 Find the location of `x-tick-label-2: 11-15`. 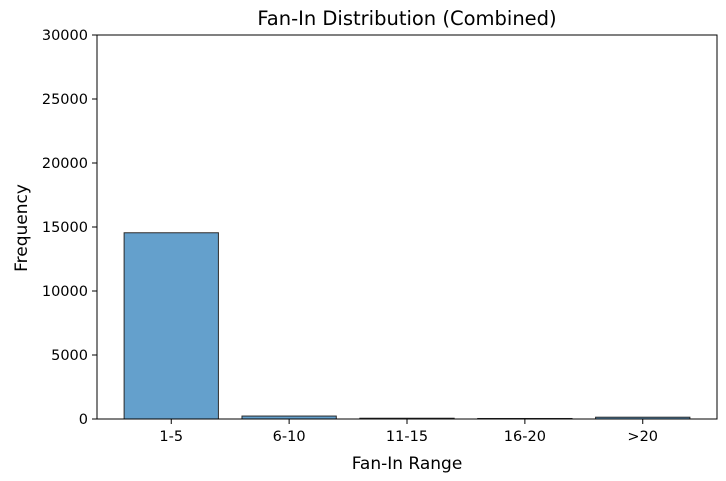

x-tick-label-2: 11-15 is located at coordinates (407, 437).